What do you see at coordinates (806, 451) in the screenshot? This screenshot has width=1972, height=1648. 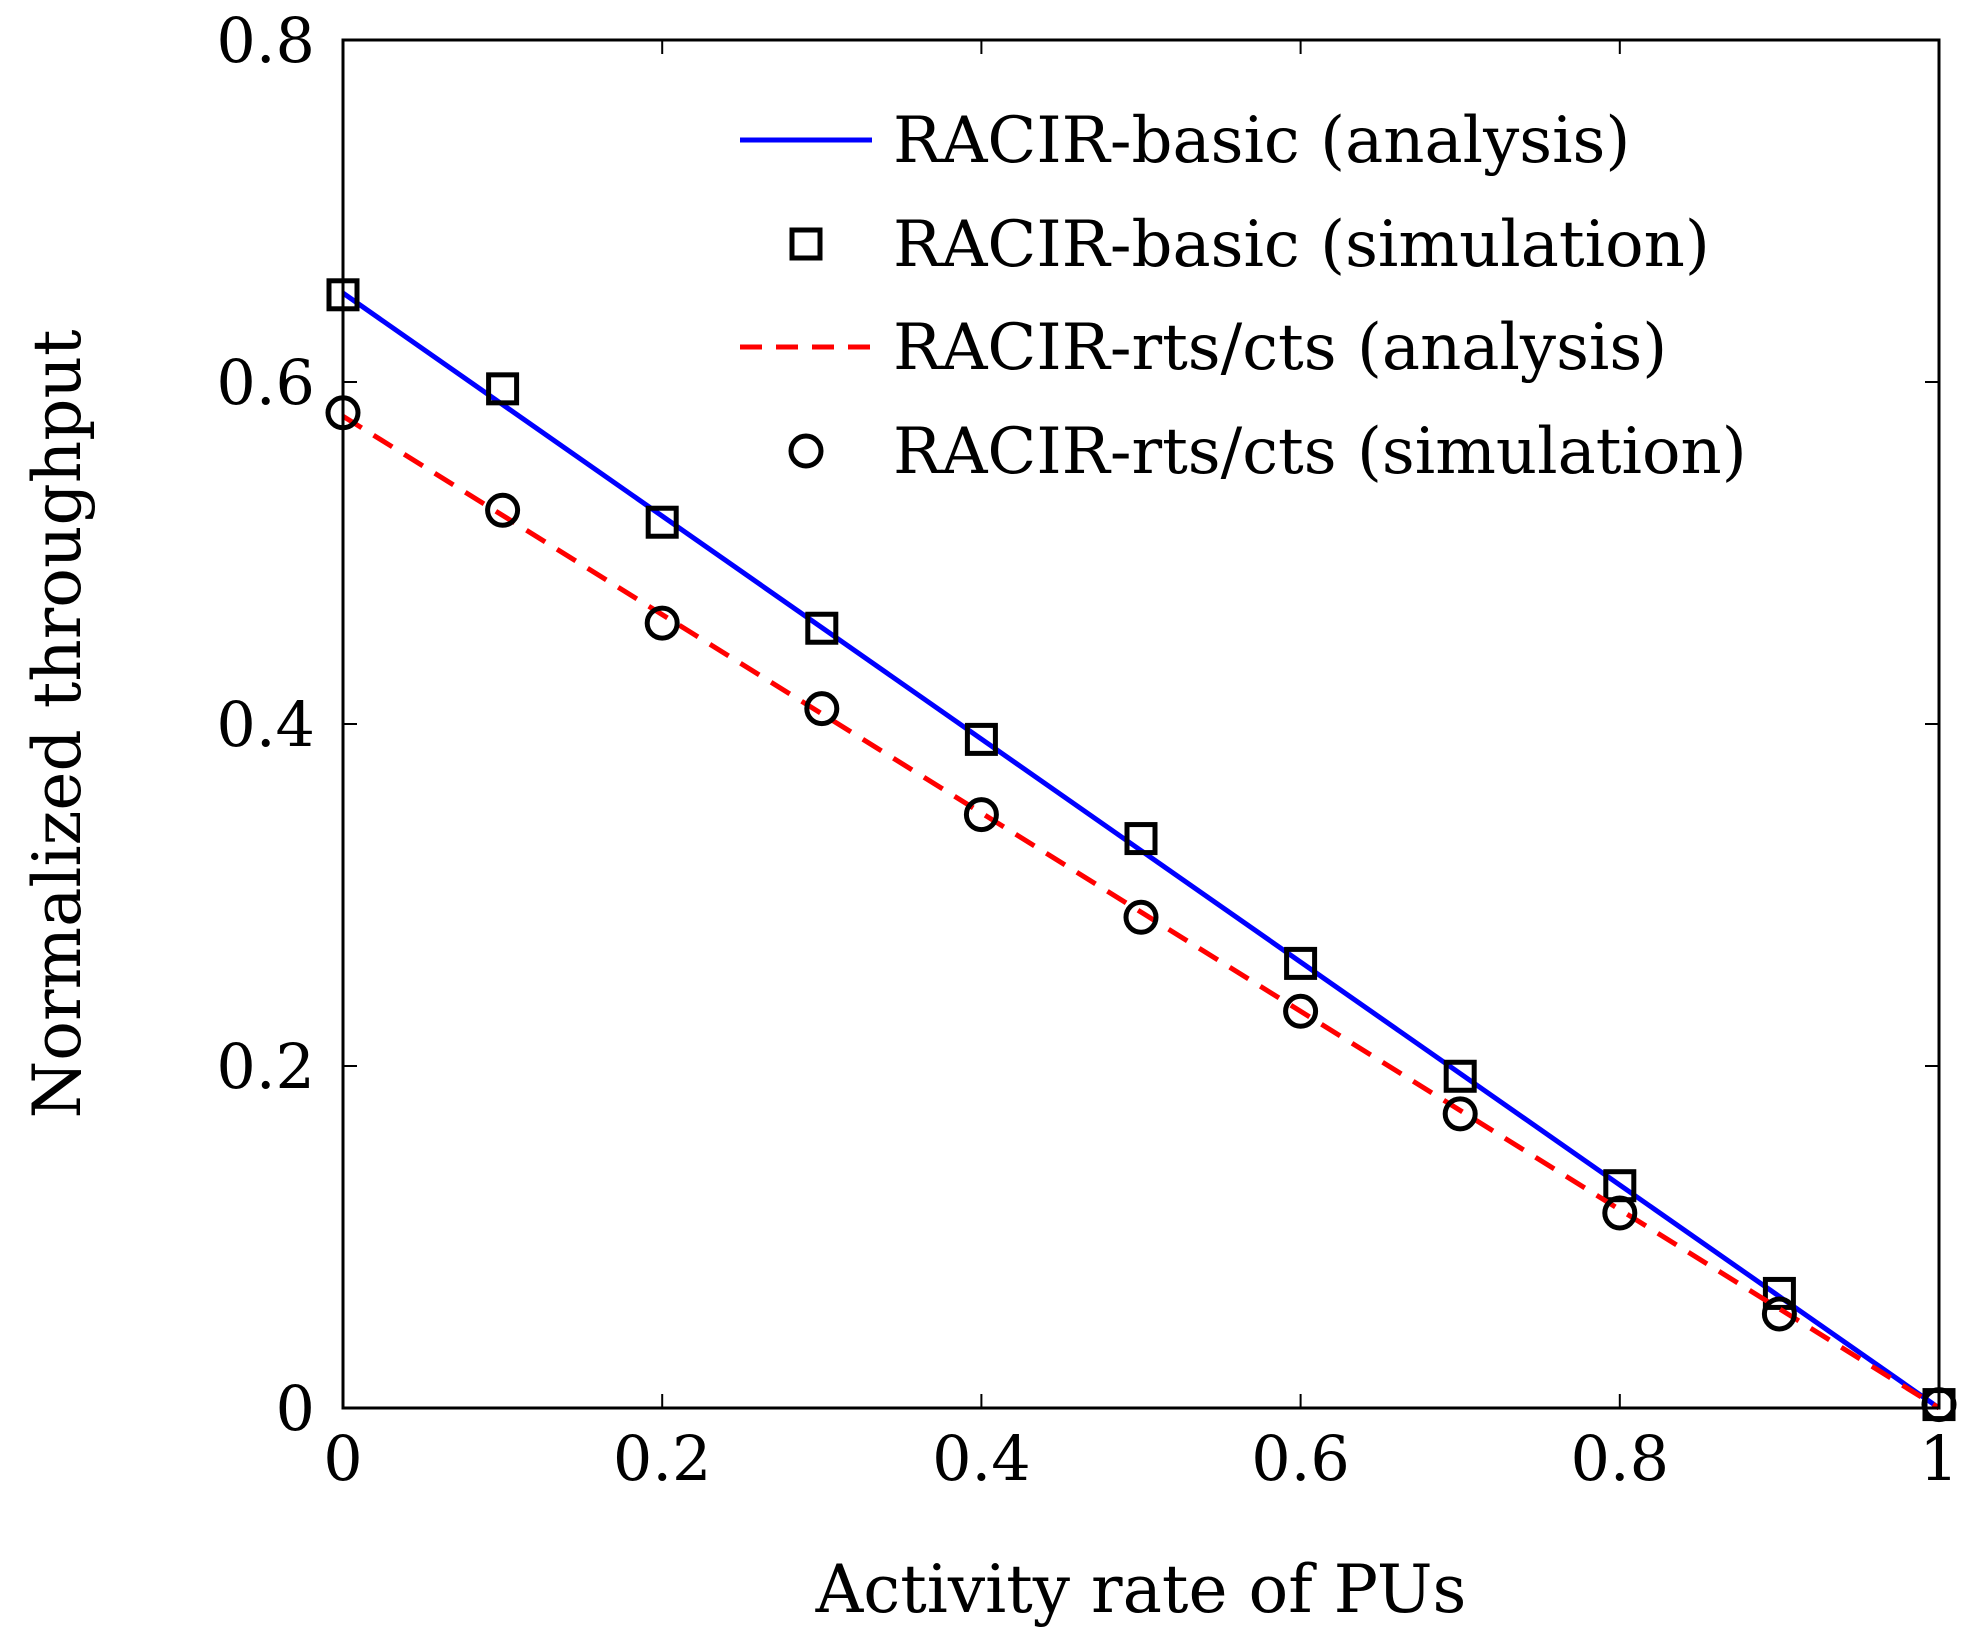 I see `legend-swatch-circle` at bounding box center [806, 451].